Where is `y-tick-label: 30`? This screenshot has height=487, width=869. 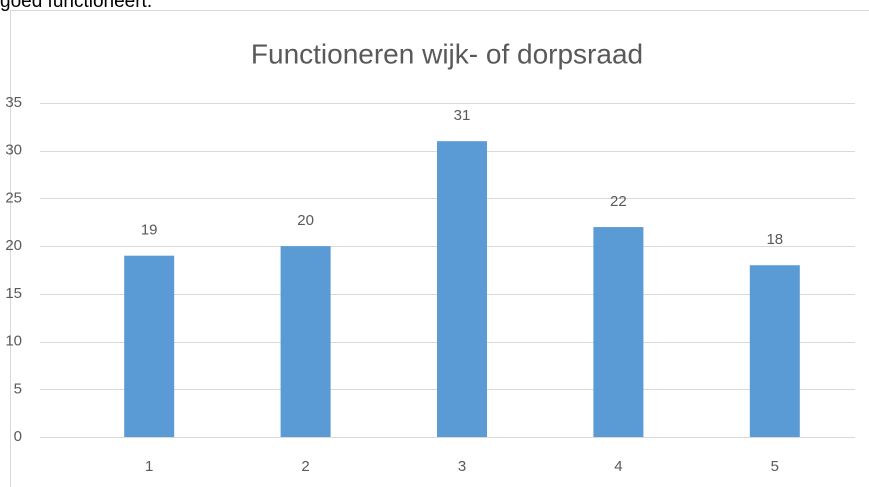 y-tick-label: 30 is located at coordinates (13, 150).